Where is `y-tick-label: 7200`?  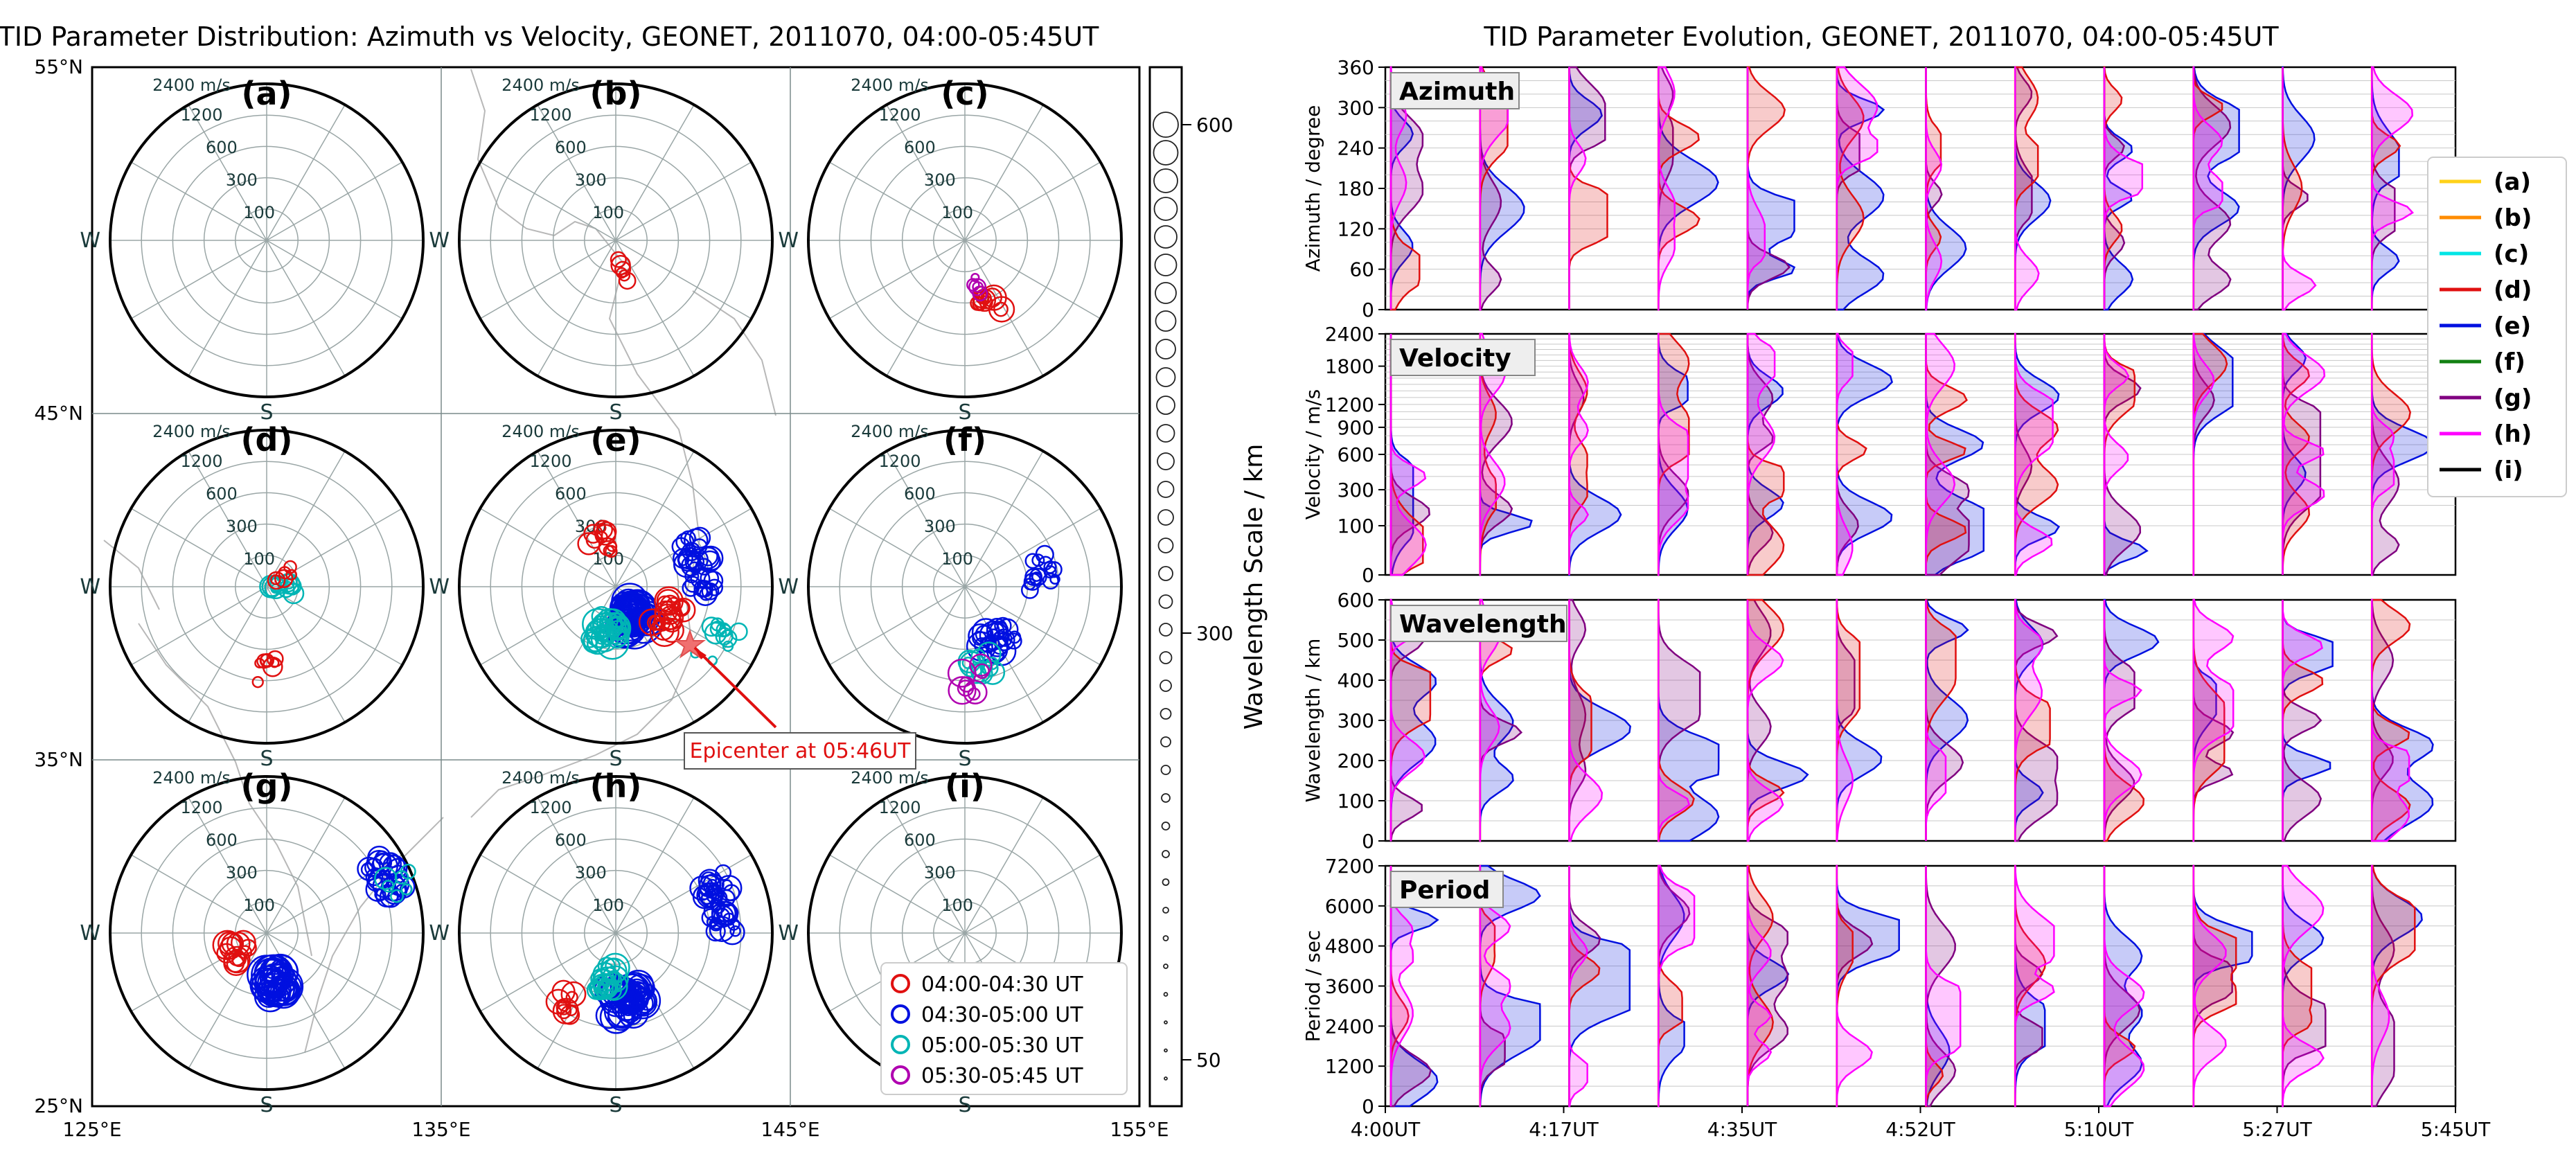 y-tick-label: 7200 is located at coordinates (1349, 866).